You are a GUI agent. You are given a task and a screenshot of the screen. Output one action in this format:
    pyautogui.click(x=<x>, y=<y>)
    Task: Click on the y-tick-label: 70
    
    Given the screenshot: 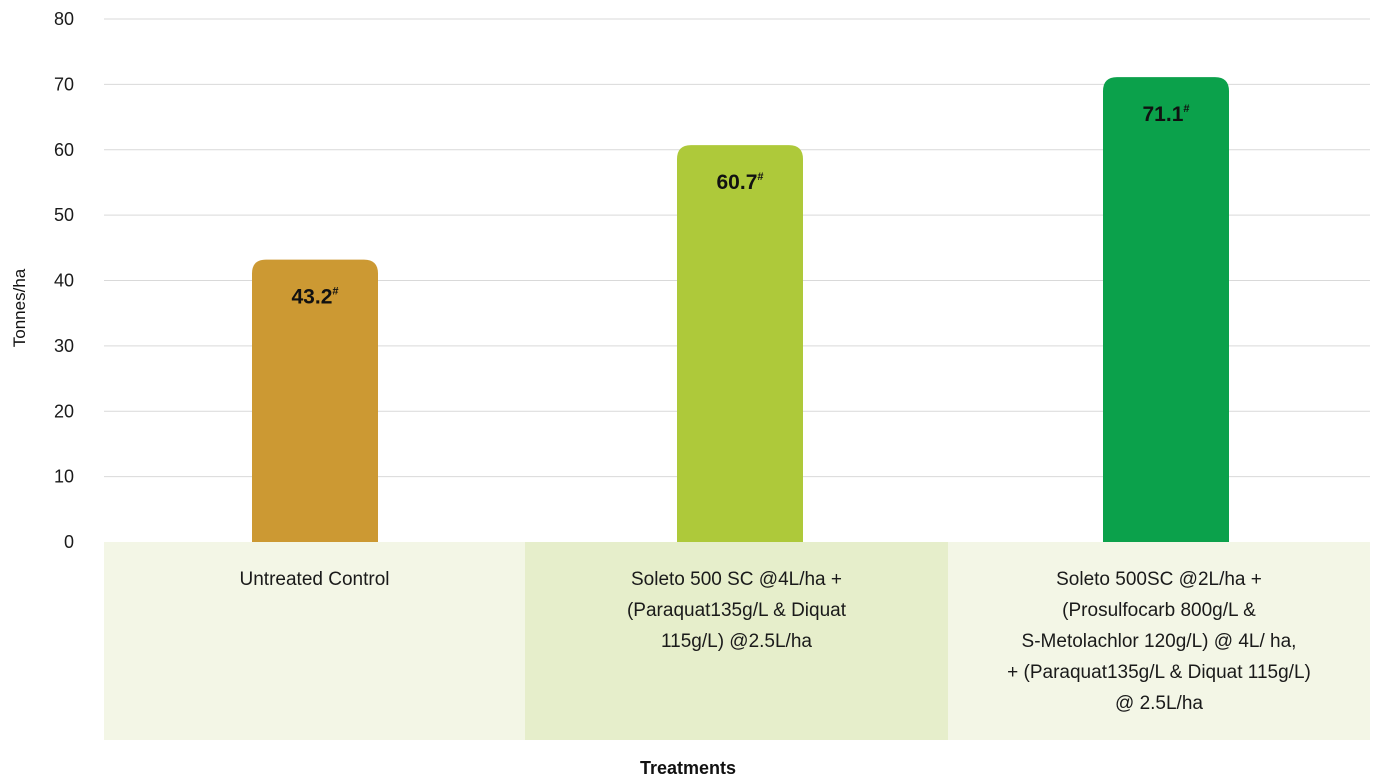 What is the action you would take?
    pyautogui.click(x=64, y=84)
    